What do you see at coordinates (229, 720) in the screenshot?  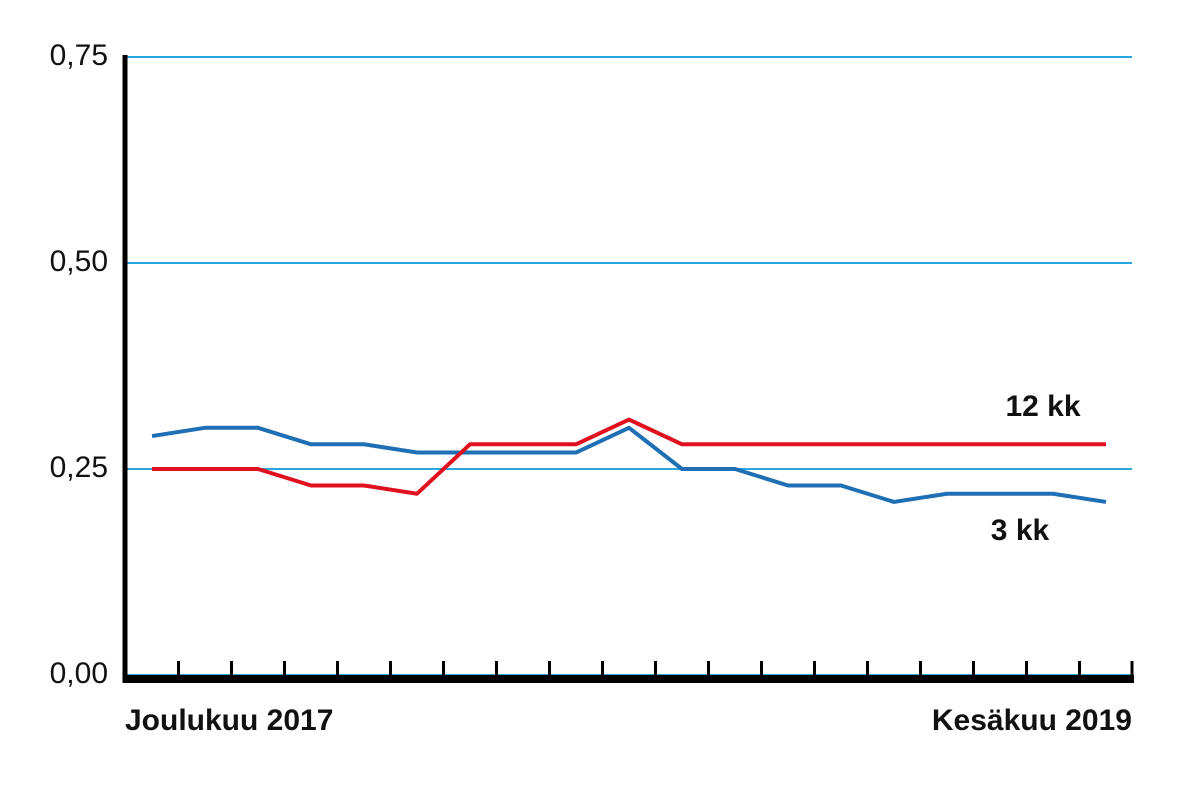 I see `x-tick-label: Joulukuu 2017` at bounding box center [229, 720].